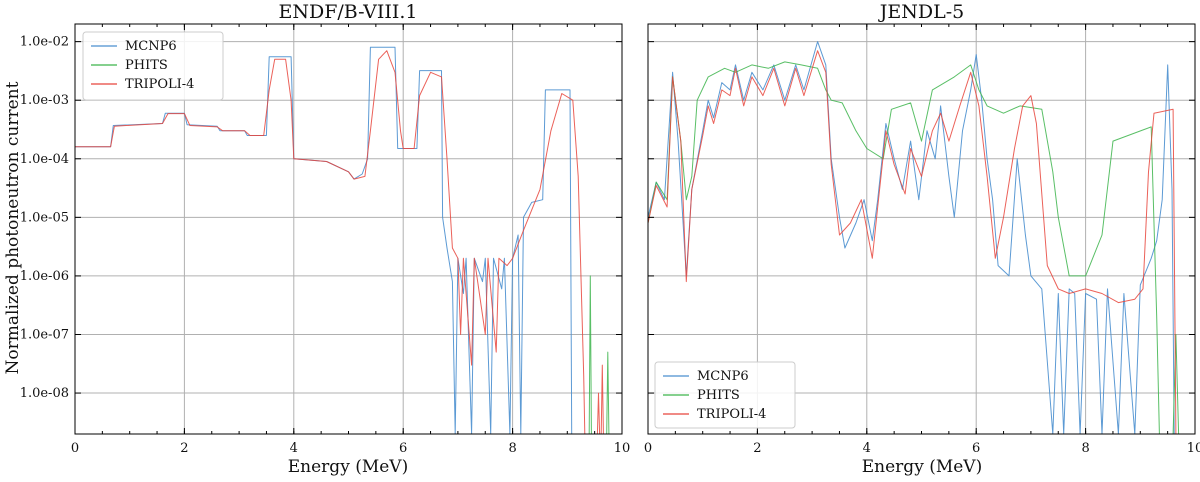 This screenshot has height=482, width=1200. I want to click on series-line-phits, so click(599, 354).